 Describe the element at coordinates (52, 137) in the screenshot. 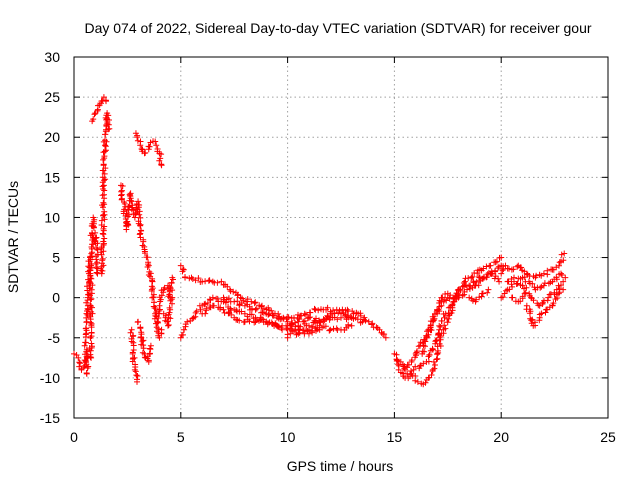

I see `y-tick-label: 20` at that location.